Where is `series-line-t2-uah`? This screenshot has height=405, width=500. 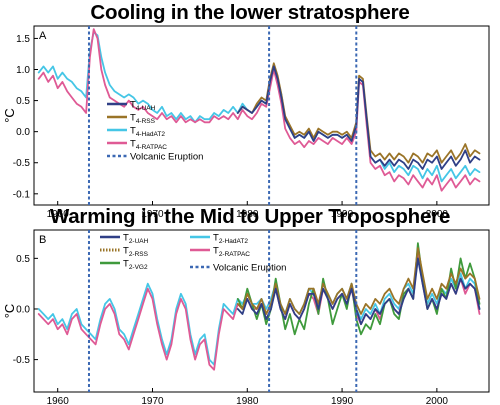 series-line-t2-uah is located at coordinates (358, 291).